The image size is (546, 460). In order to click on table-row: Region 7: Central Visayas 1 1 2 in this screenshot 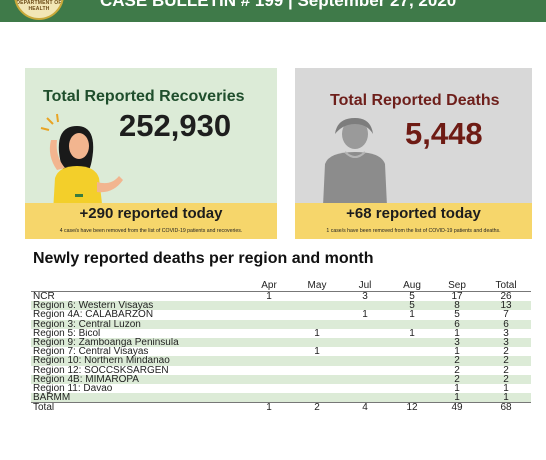, I will do `click(281, 351)`.